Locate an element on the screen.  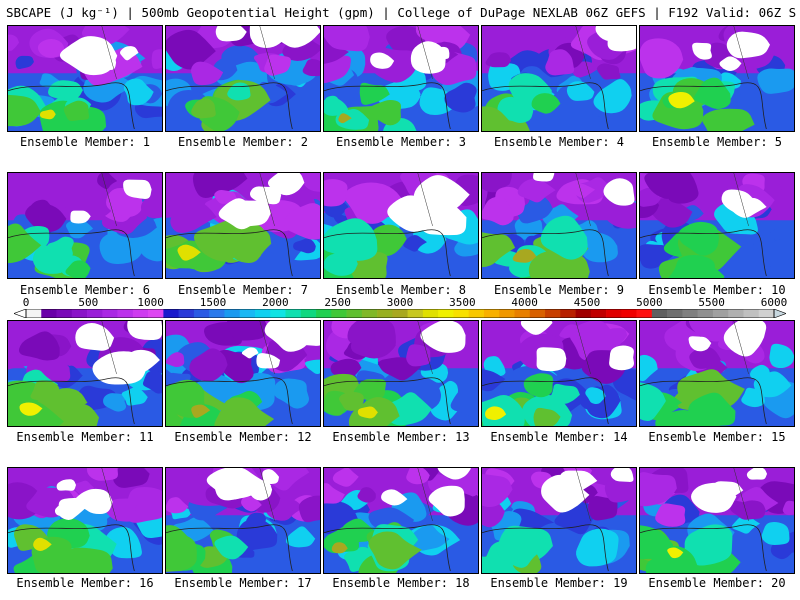
colorbar-tick-label: 1000 is located at coordinates (150, 302).